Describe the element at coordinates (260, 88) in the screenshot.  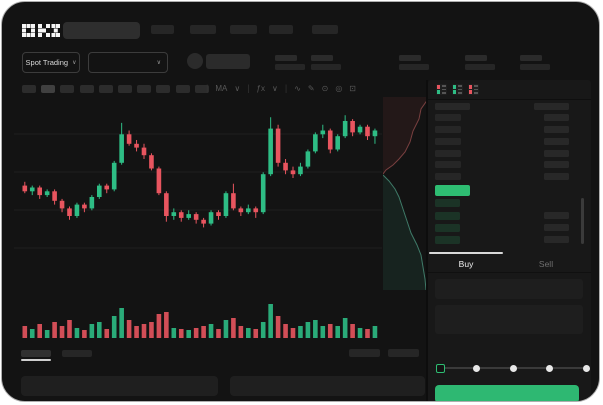
I see `fx-indicator-icon: ƒx` at that location.